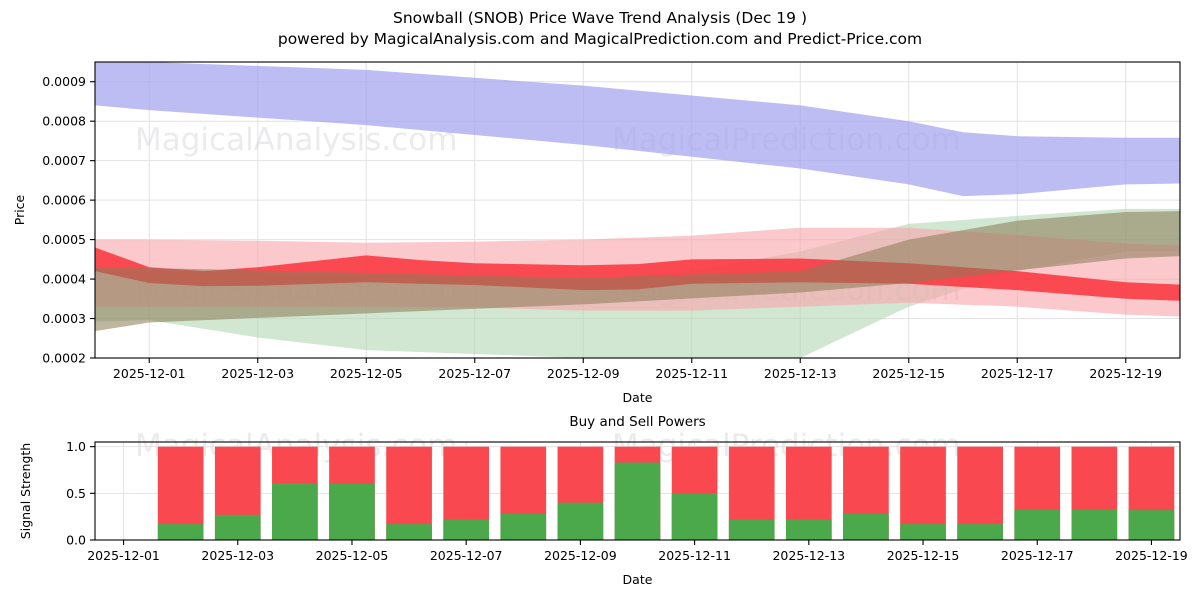  Describe the element at coordinates (64, 239) in the screenshot. I see `y-tick-label: 0.0005` at that location.